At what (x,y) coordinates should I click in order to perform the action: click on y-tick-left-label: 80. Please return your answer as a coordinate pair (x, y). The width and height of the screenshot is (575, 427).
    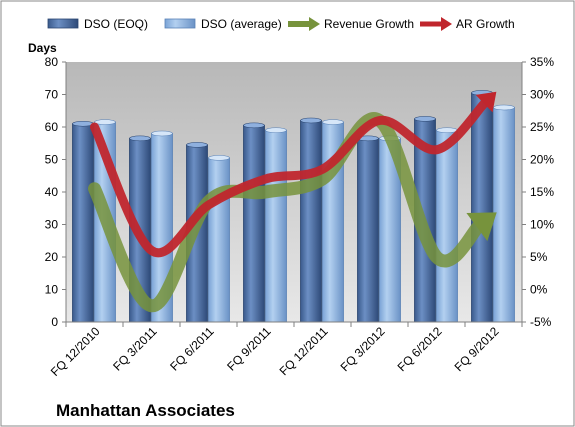
    Looking at the image, I should click on (52, 62).